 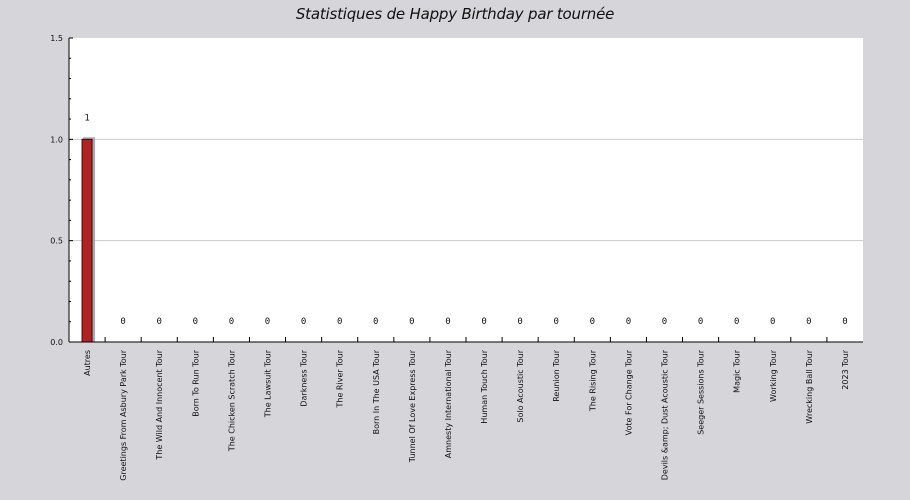 What do you see at coordinates (56, 342) in the screenshot?
I see `y-tick-label: 0.0` at bounding box center [56, 342].